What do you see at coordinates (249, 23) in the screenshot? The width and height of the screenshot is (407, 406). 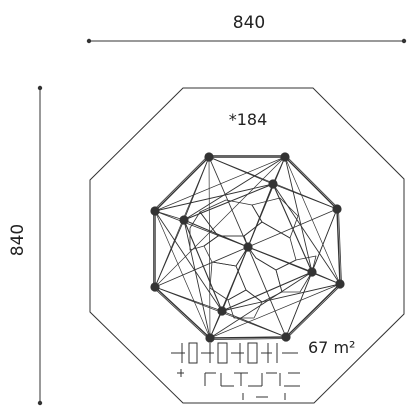 I see `width-dimension-label: 840` at bounding box center [249, 23].